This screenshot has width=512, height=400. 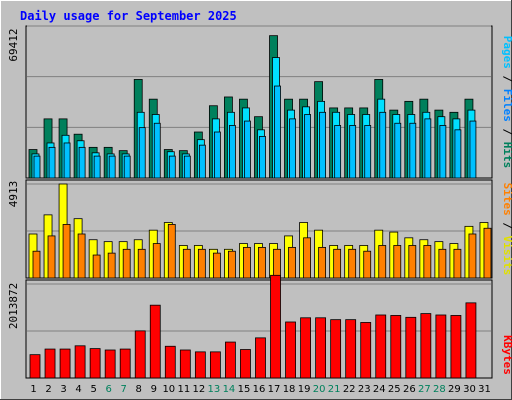 I want to click on x-tick-label: 23, so click(x=364, y=389).